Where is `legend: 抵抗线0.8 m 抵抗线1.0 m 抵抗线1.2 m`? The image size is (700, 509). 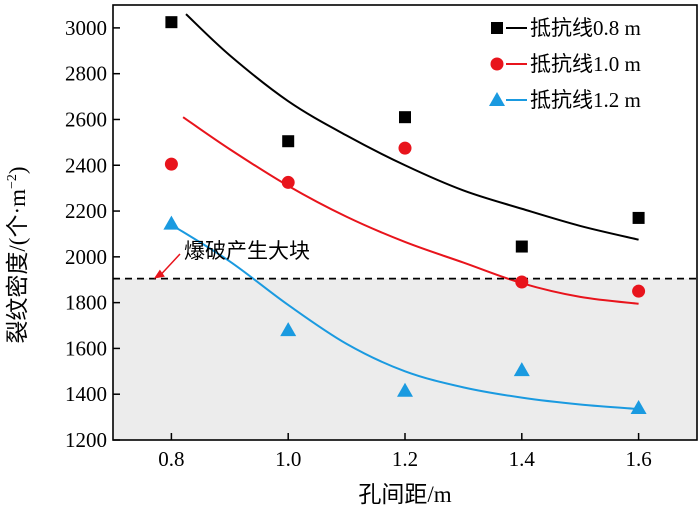
legend: 抵抗线0.8 m 抵抗线1.0 m 抵抗线1.2 m is located at coordinates (565, 64).